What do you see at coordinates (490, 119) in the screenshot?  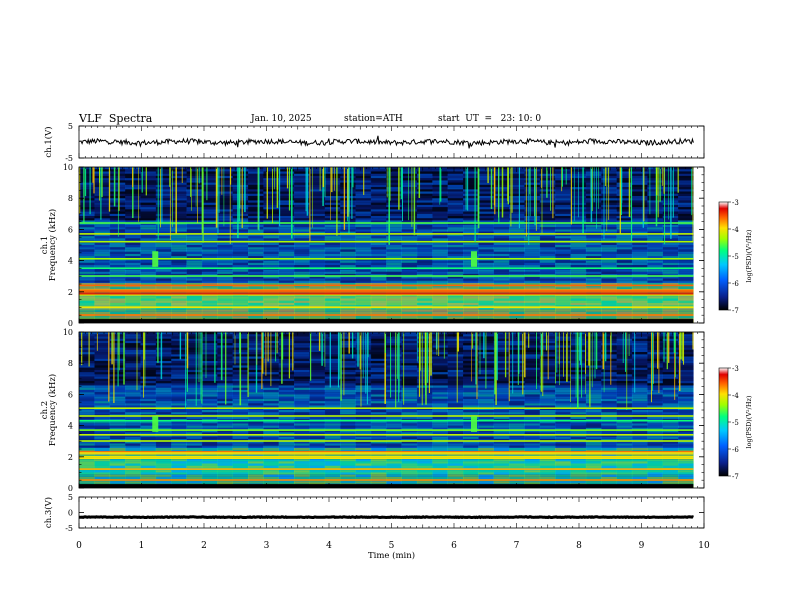 I see `start-time-label: start UT = 23: 10: 0` at bounding box center [490, 119].